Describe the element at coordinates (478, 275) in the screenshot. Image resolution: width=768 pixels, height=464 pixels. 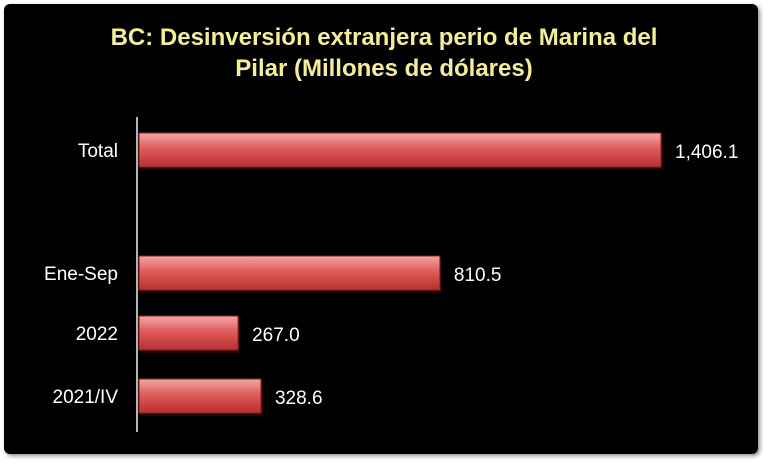
I see `value-label: 810.5` at that location.